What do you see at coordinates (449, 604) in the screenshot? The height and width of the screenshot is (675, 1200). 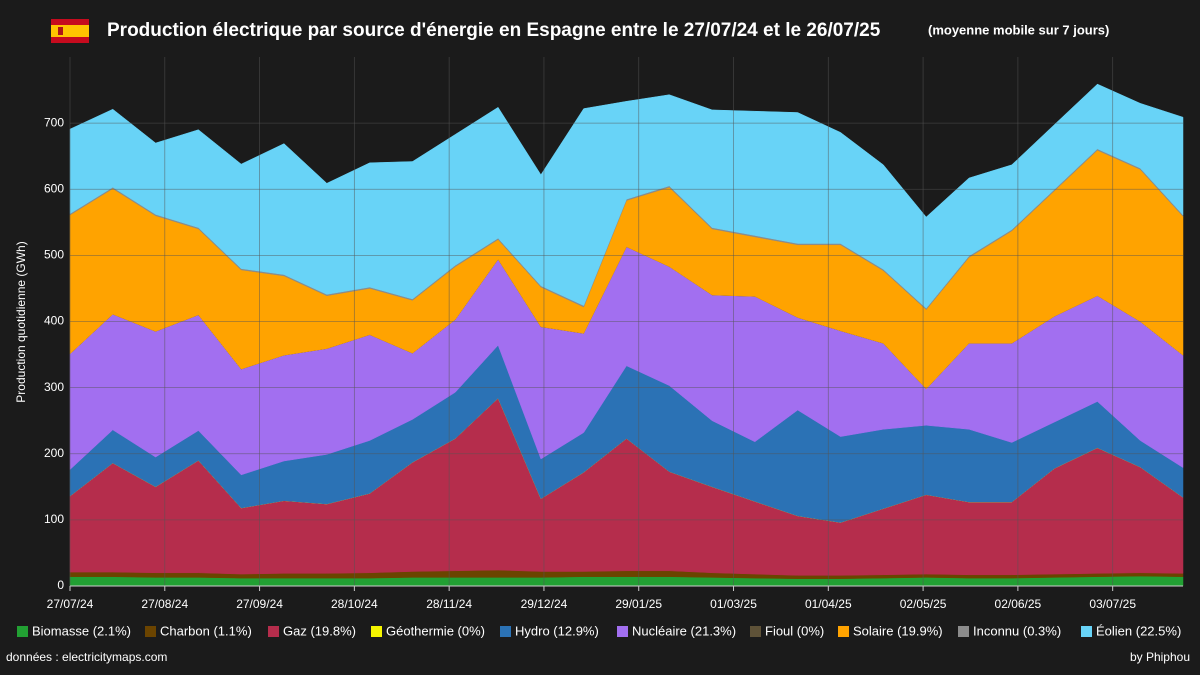 I see `x-tick-label: 28/11/24` at bounding box center [449, 604].